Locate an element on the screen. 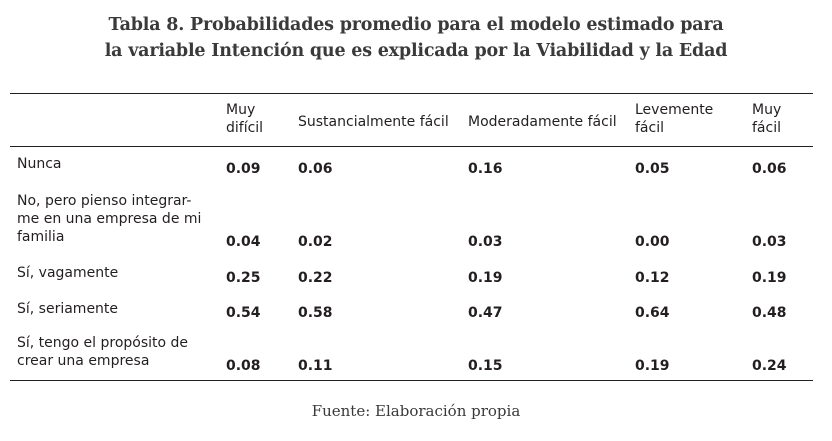  table-cell: 0.22 is located at coordinates (315, 278).